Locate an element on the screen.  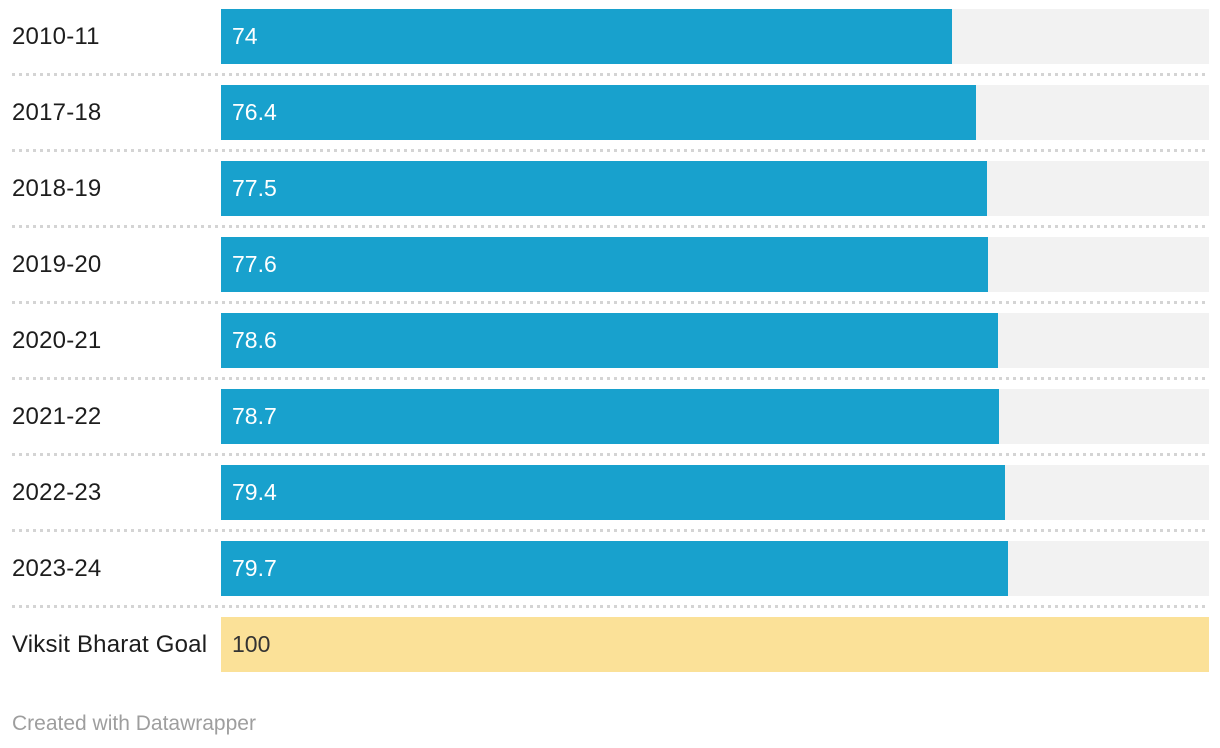
chart-row: 2019-20 77.6 is located at coordinates (610, 264).